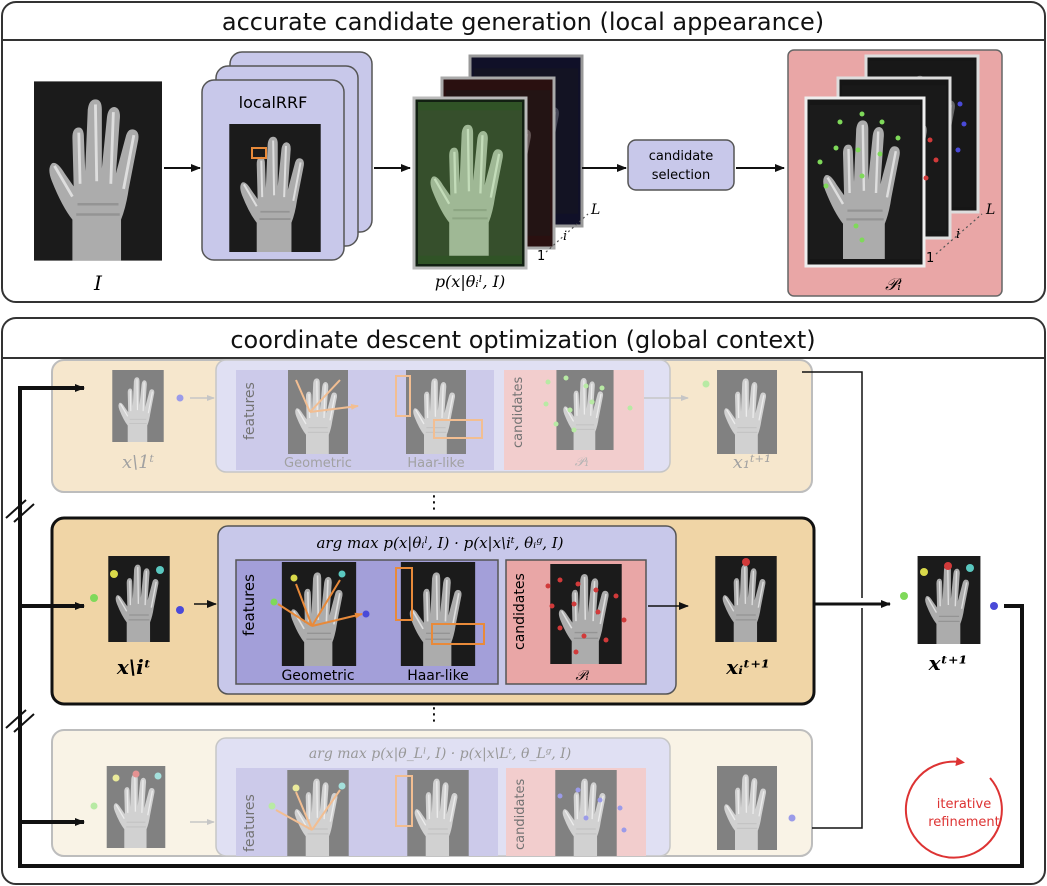 This screenshot has width=1047, height=886. What do you see at coordinates (586, 616) in the screenshot?
I see `row-i-candidate-points` at bounding box center [586, 616].